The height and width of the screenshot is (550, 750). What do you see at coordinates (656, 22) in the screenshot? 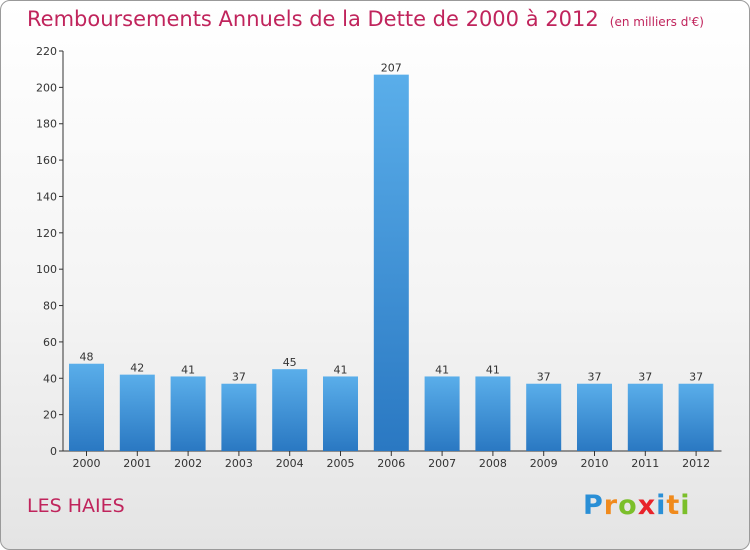
I see `chart-unit: (en milliers d'€)` at bounding box center [656, 22].